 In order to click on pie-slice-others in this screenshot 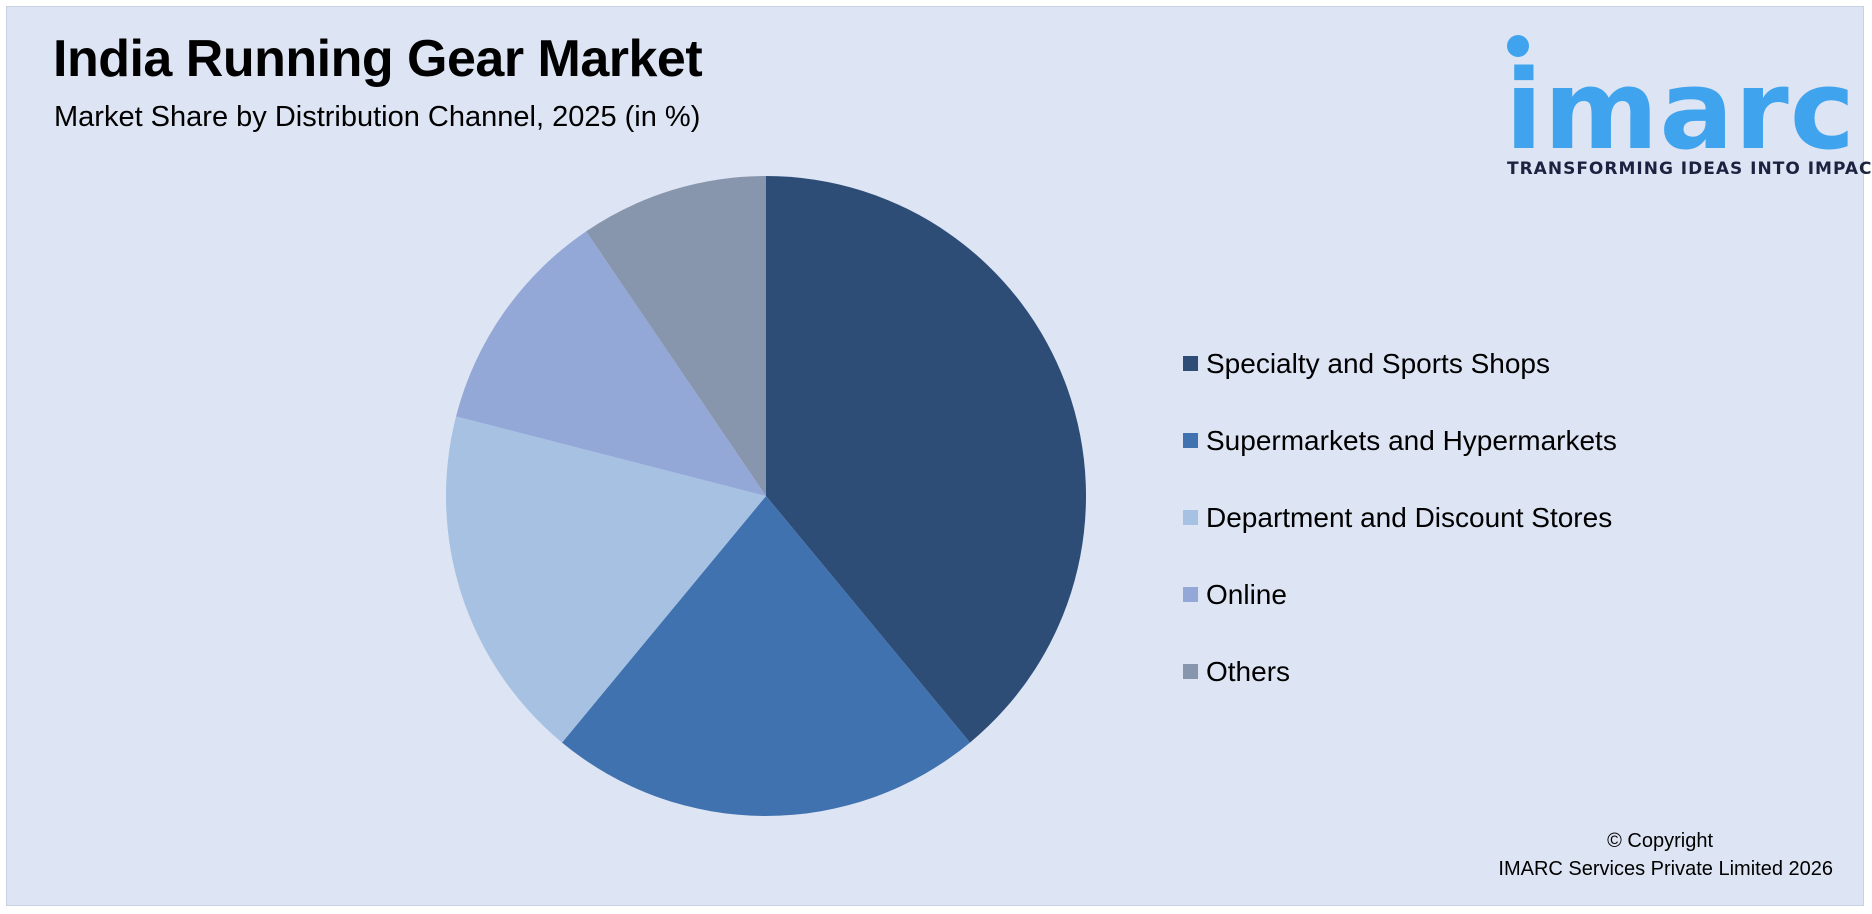, I will do `click(676, 336)`.